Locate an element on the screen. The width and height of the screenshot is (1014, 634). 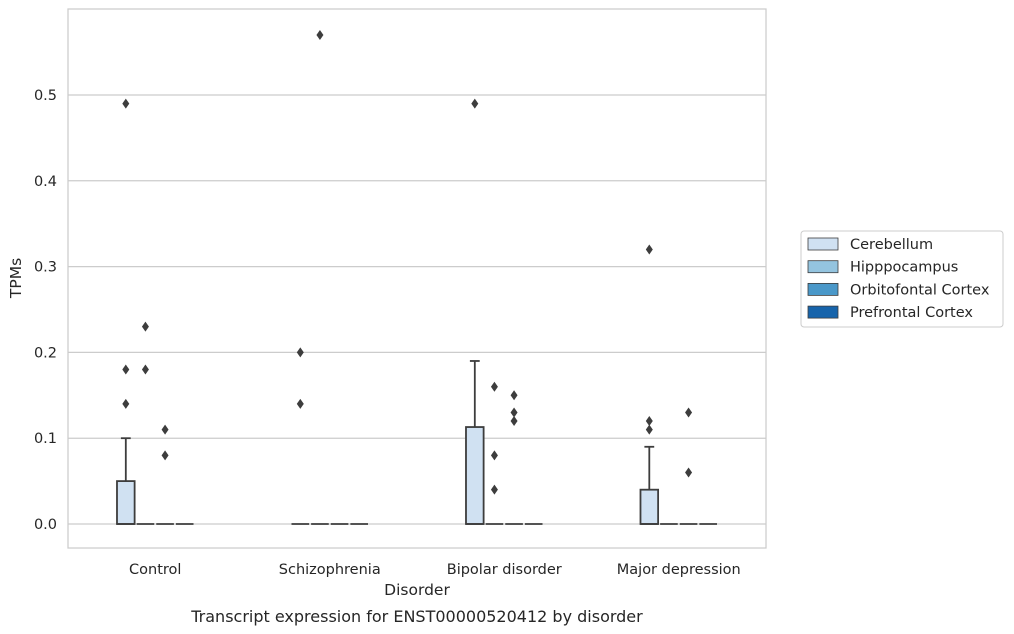
legend-frame is located at coordinates (902, 279).